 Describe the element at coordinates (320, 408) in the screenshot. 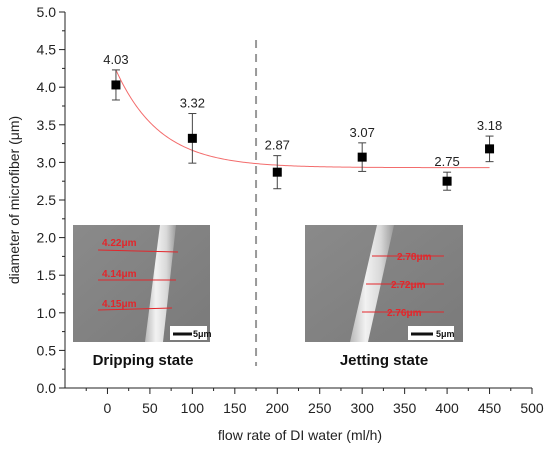

I see `x-tick-label: 250` at that location.